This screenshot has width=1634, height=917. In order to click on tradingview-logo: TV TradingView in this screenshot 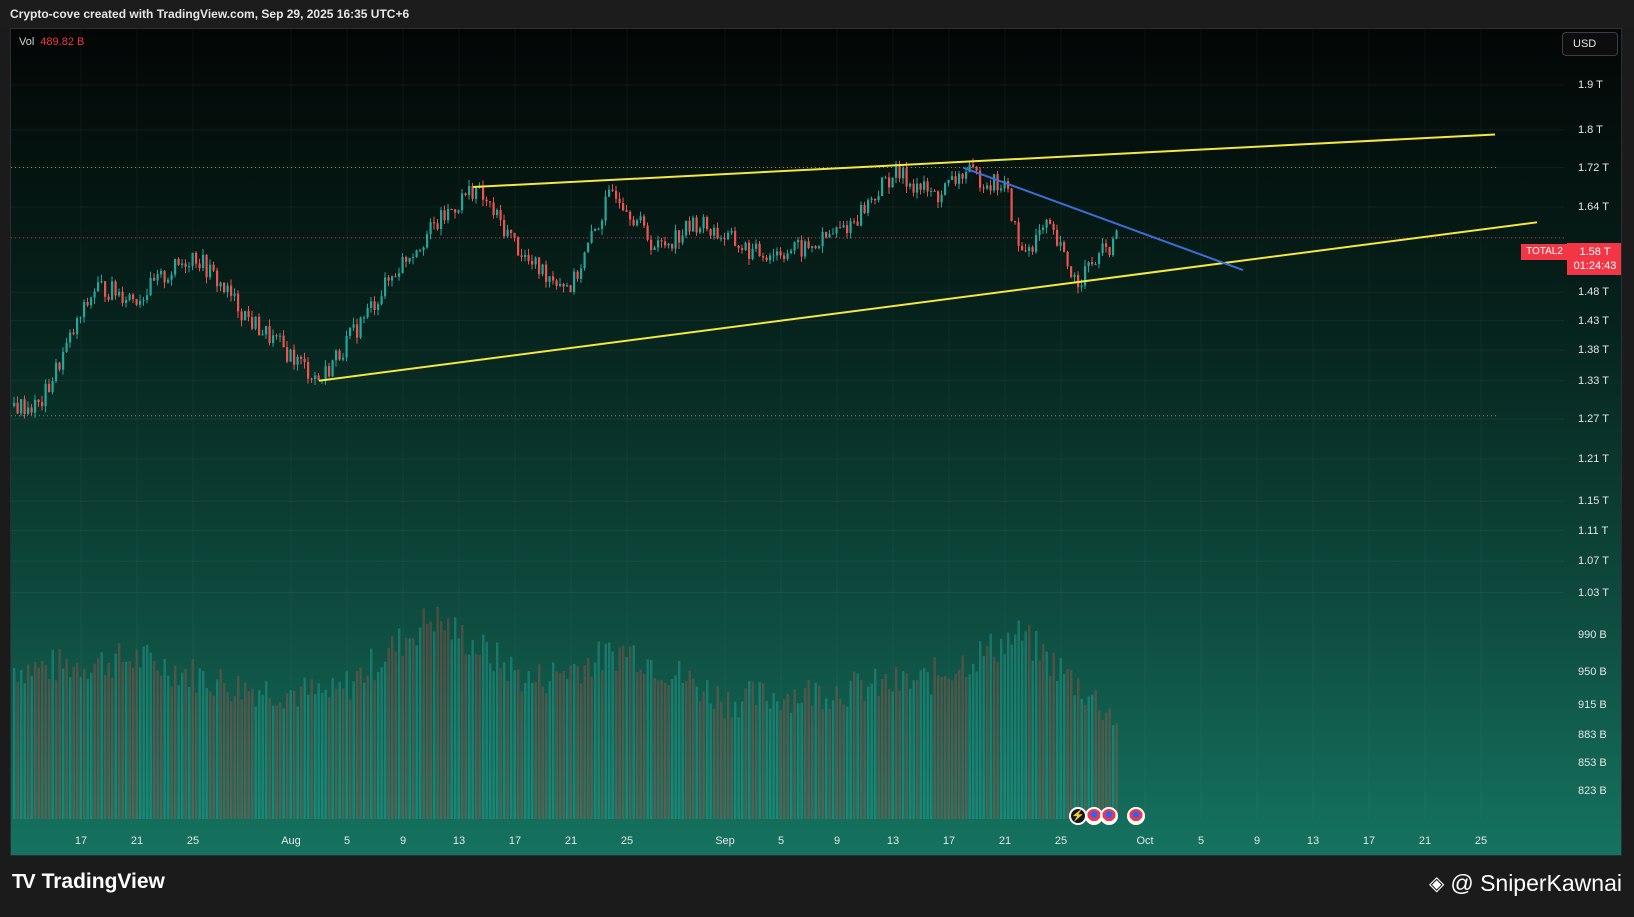, I will do `click(88, 882)`.